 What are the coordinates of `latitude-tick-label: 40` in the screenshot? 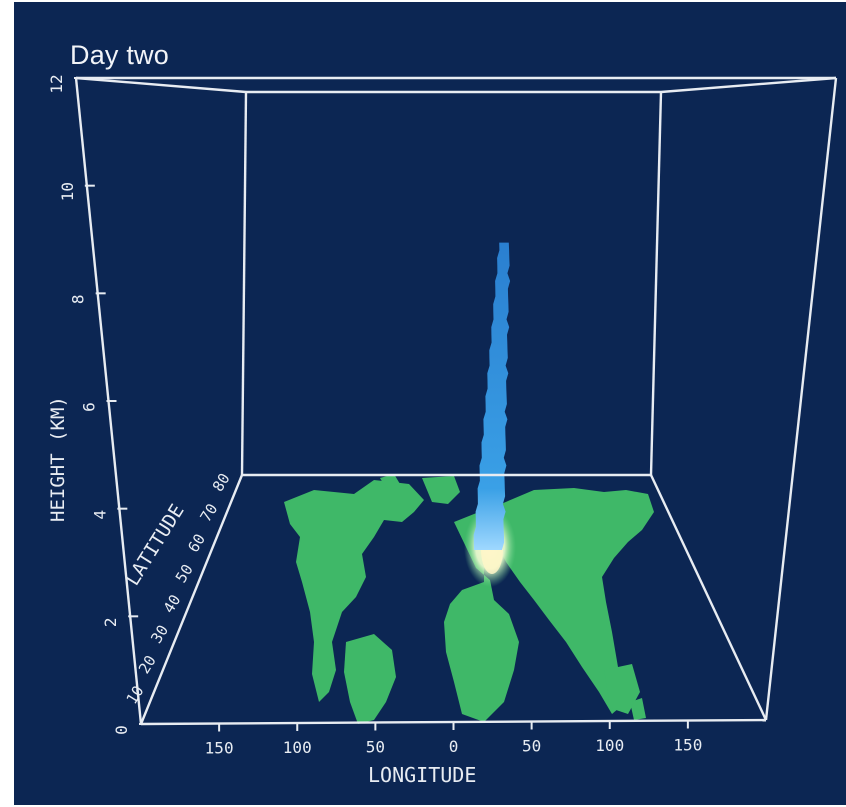 It's located at (172, 603).